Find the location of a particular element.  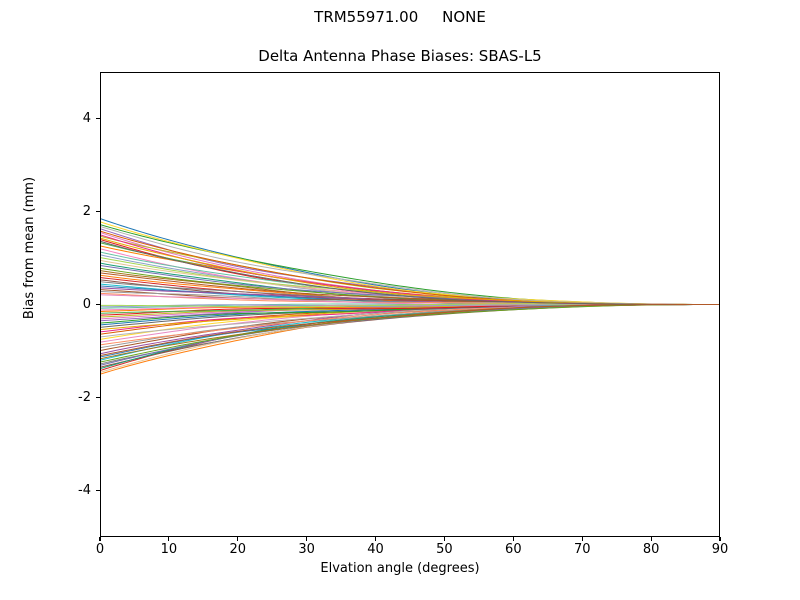

y-axis-label: Bias from mean (mm) is located at coordinates (29, 248).